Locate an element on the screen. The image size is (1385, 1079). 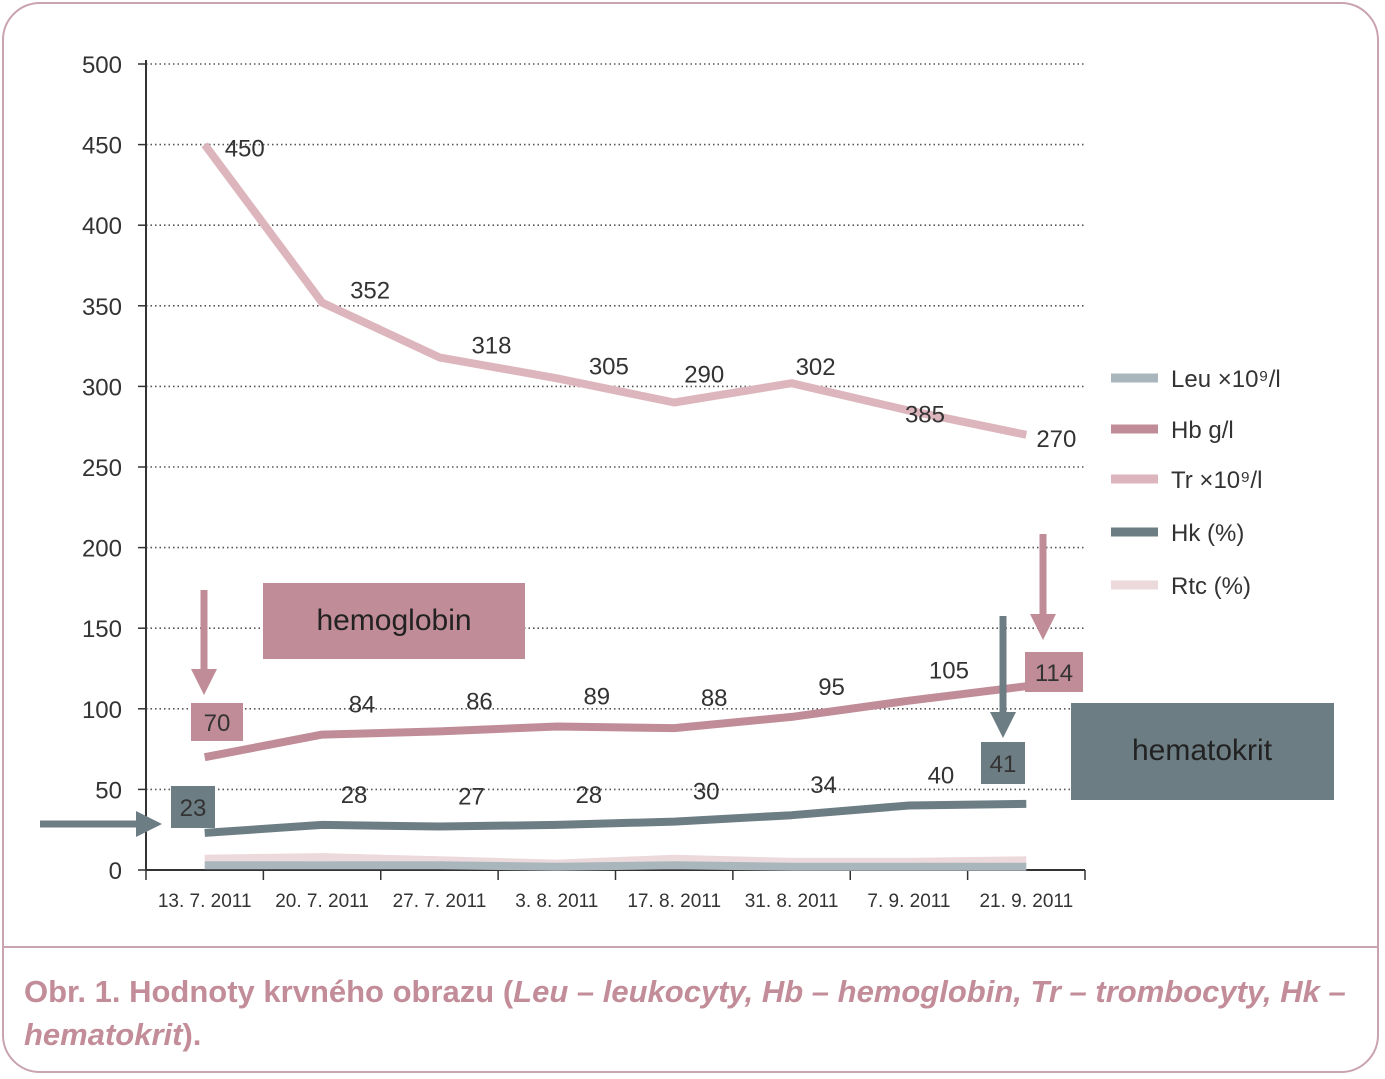
legend-label: Hk (%) is located at coordinates (1207, 533).